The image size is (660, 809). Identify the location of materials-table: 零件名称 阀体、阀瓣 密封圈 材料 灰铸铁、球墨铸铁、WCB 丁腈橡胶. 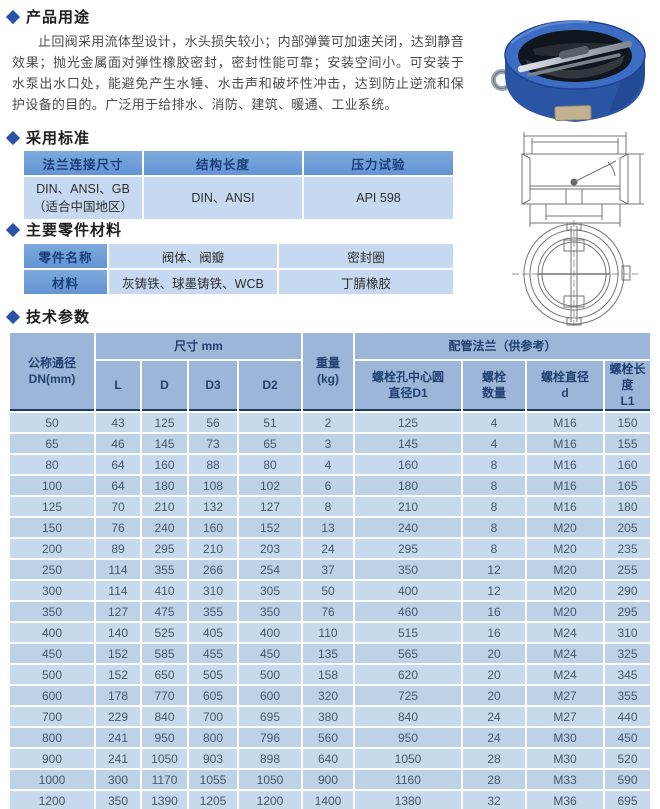
(238, 269).